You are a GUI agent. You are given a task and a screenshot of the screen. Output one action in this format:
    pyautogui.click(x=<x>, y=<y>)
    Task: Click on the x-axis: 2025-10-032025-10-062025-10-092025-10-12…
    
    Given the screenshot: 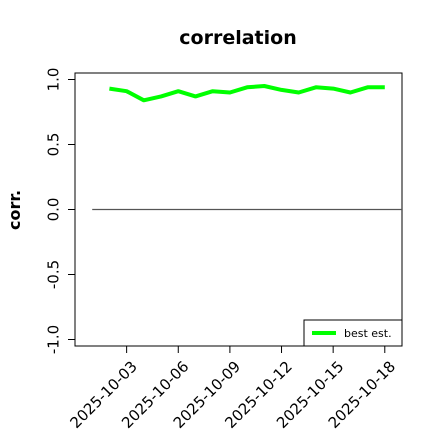 What is the action you would take?
    pyautogui.click(x=233, y=389)
    